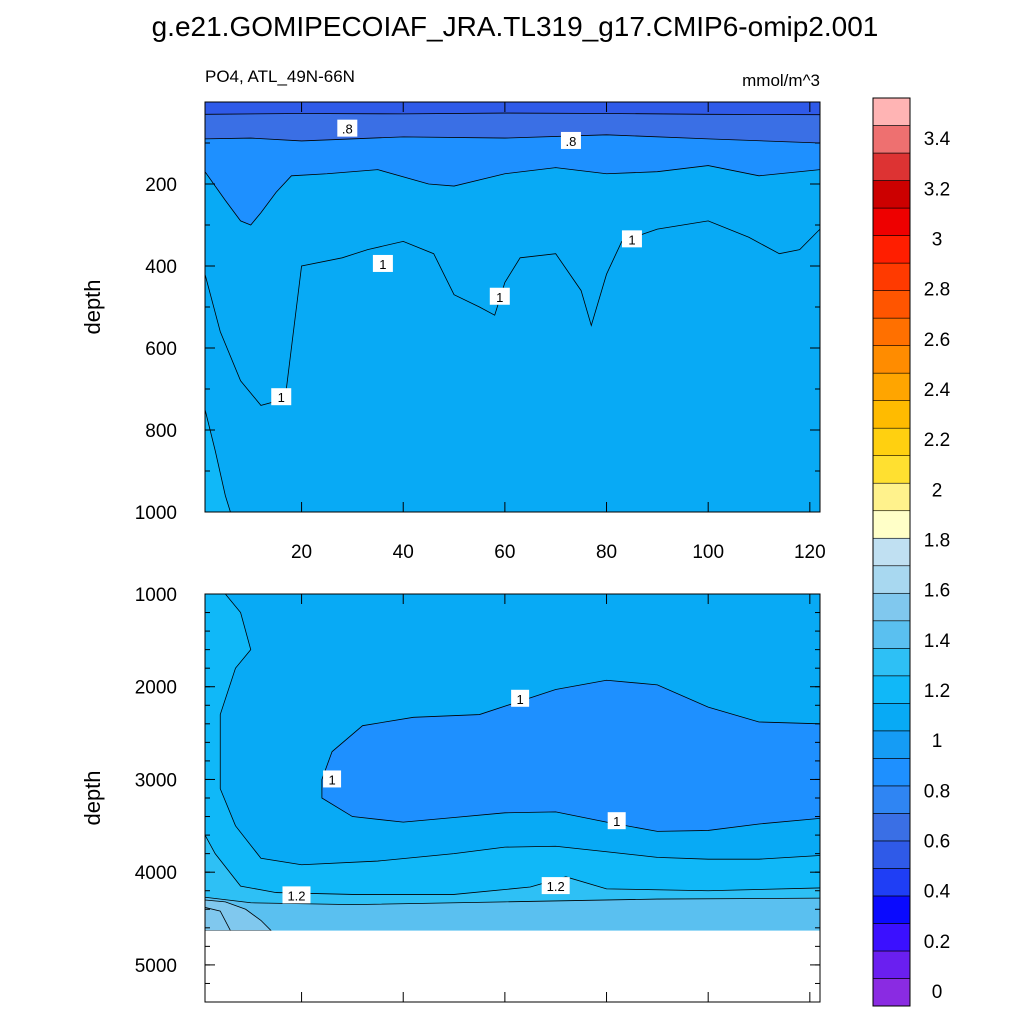 The width and height of the screenshot is (1024, 1029). I want to click on colorbar-frame, so click(891, 552).